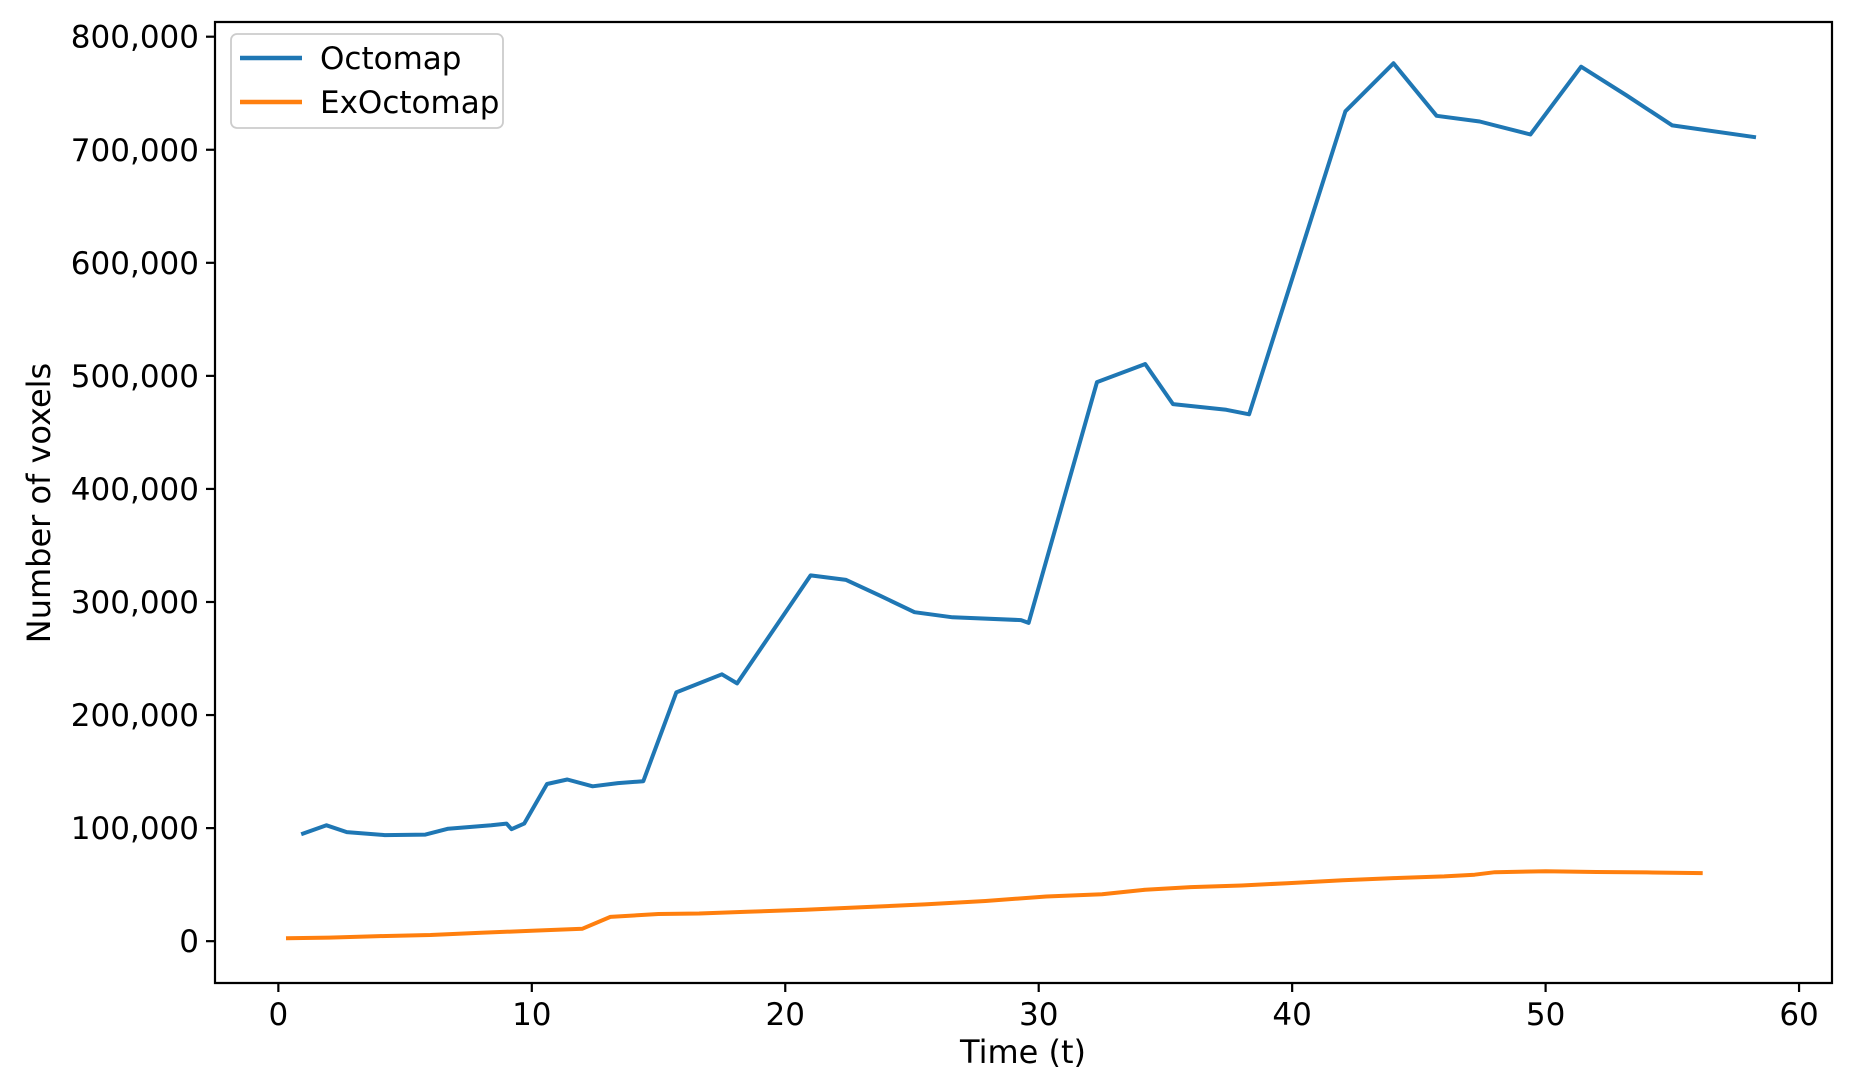 The width and height of the screenshot is (1857, 1091). I want to click on x-tick-label: 20, so click(785, 1015).